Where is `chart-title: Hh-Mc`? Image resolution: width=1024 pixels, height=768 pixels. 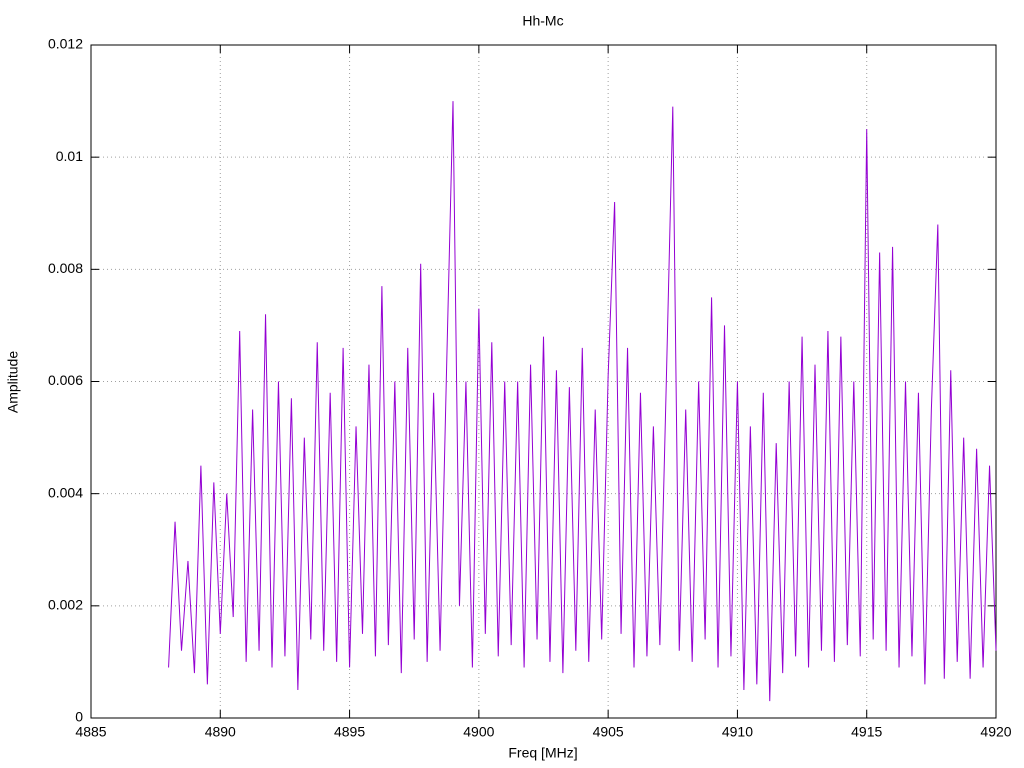
chart-title: Hh-Mc is located at coordinates (542, 21).